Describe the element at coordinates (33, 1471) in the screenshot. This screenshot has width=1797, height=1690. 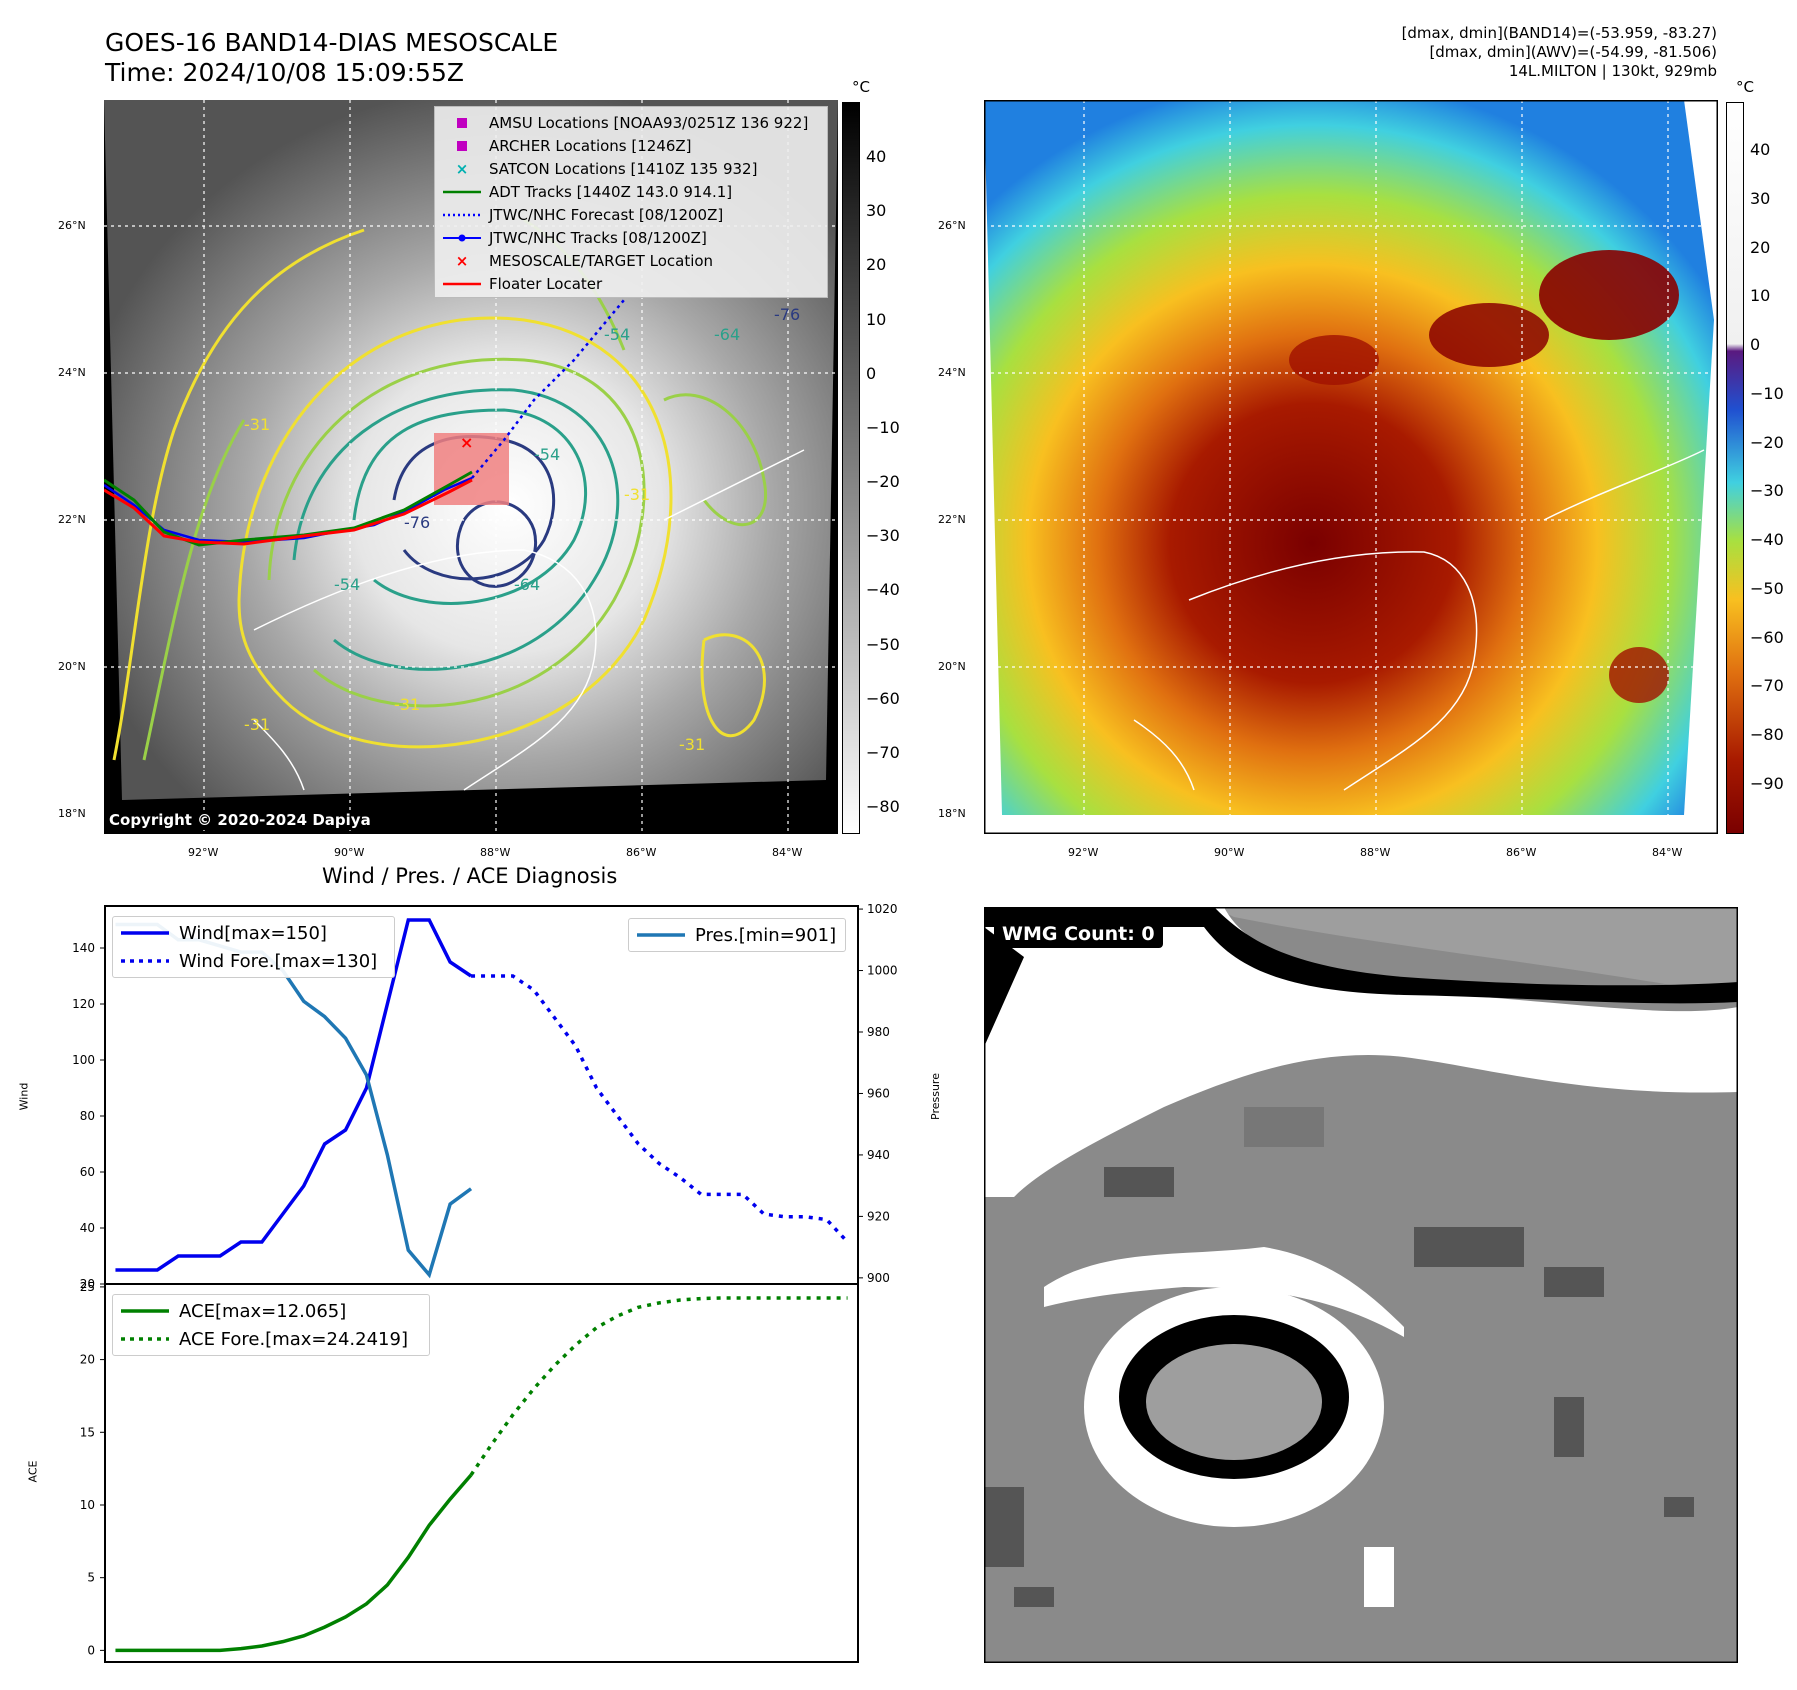
I see `ace-axis-label: ACE` at that location.